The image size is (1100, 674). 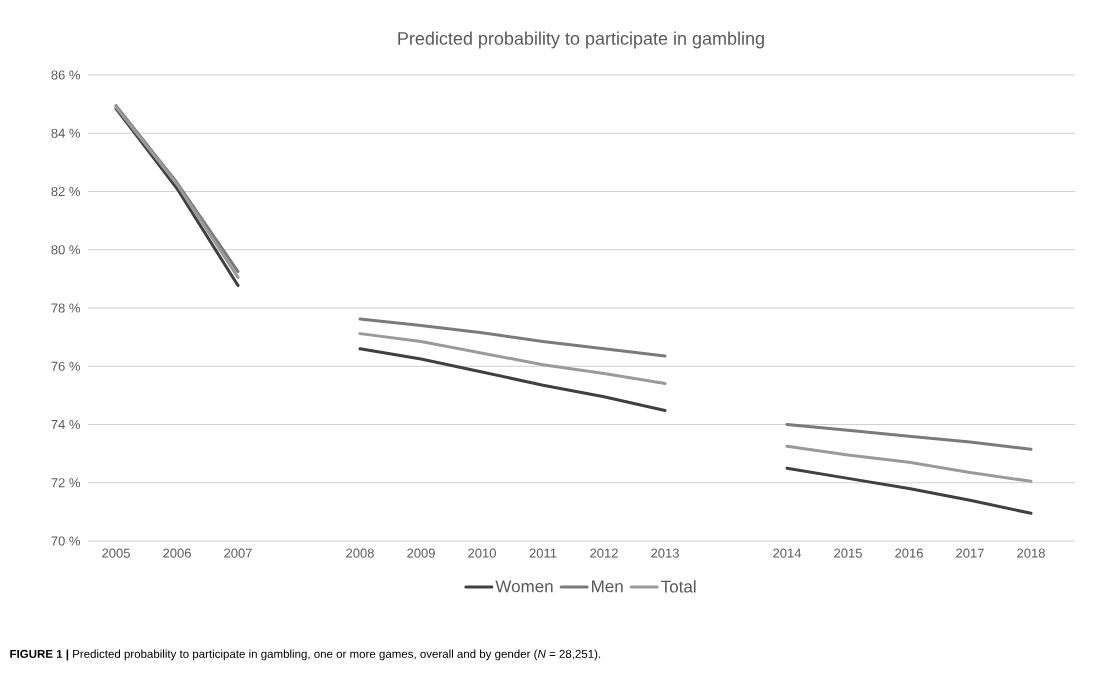 What do you see at coordinates (678, 586) in the screenshot?
I see `legend-label: Total` at bounding box center [678, 586].